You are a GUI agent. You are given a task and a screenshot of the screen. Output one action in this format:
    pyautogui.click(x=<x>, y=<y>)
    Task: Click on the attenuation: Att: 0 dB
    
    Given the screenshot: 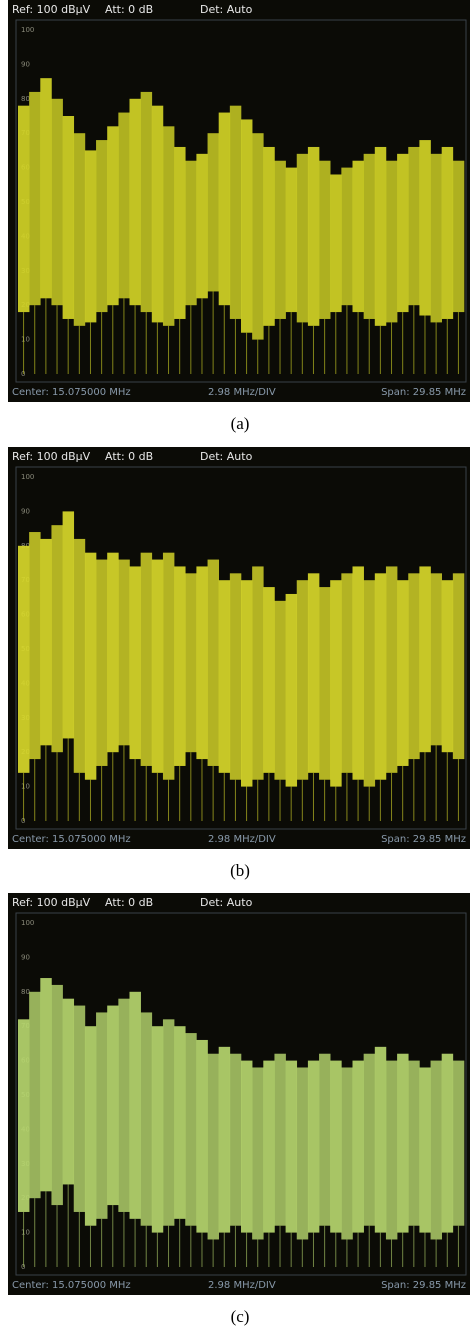 What is the action you would take?
    pyautogui.click(x=129, y=456)
    